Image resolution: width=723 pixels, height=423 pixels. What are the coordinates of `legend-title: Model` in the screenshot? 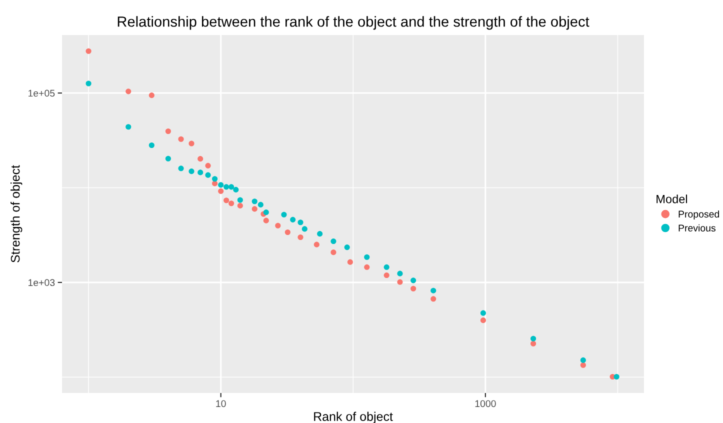 It's located at (672, 199).